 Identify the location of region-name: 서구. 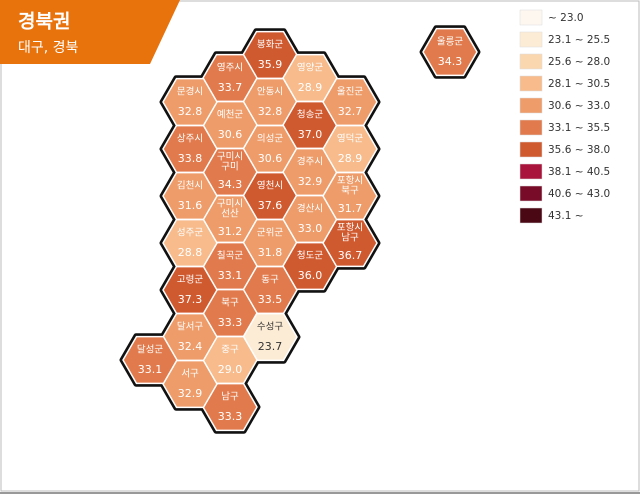
(190, 374).